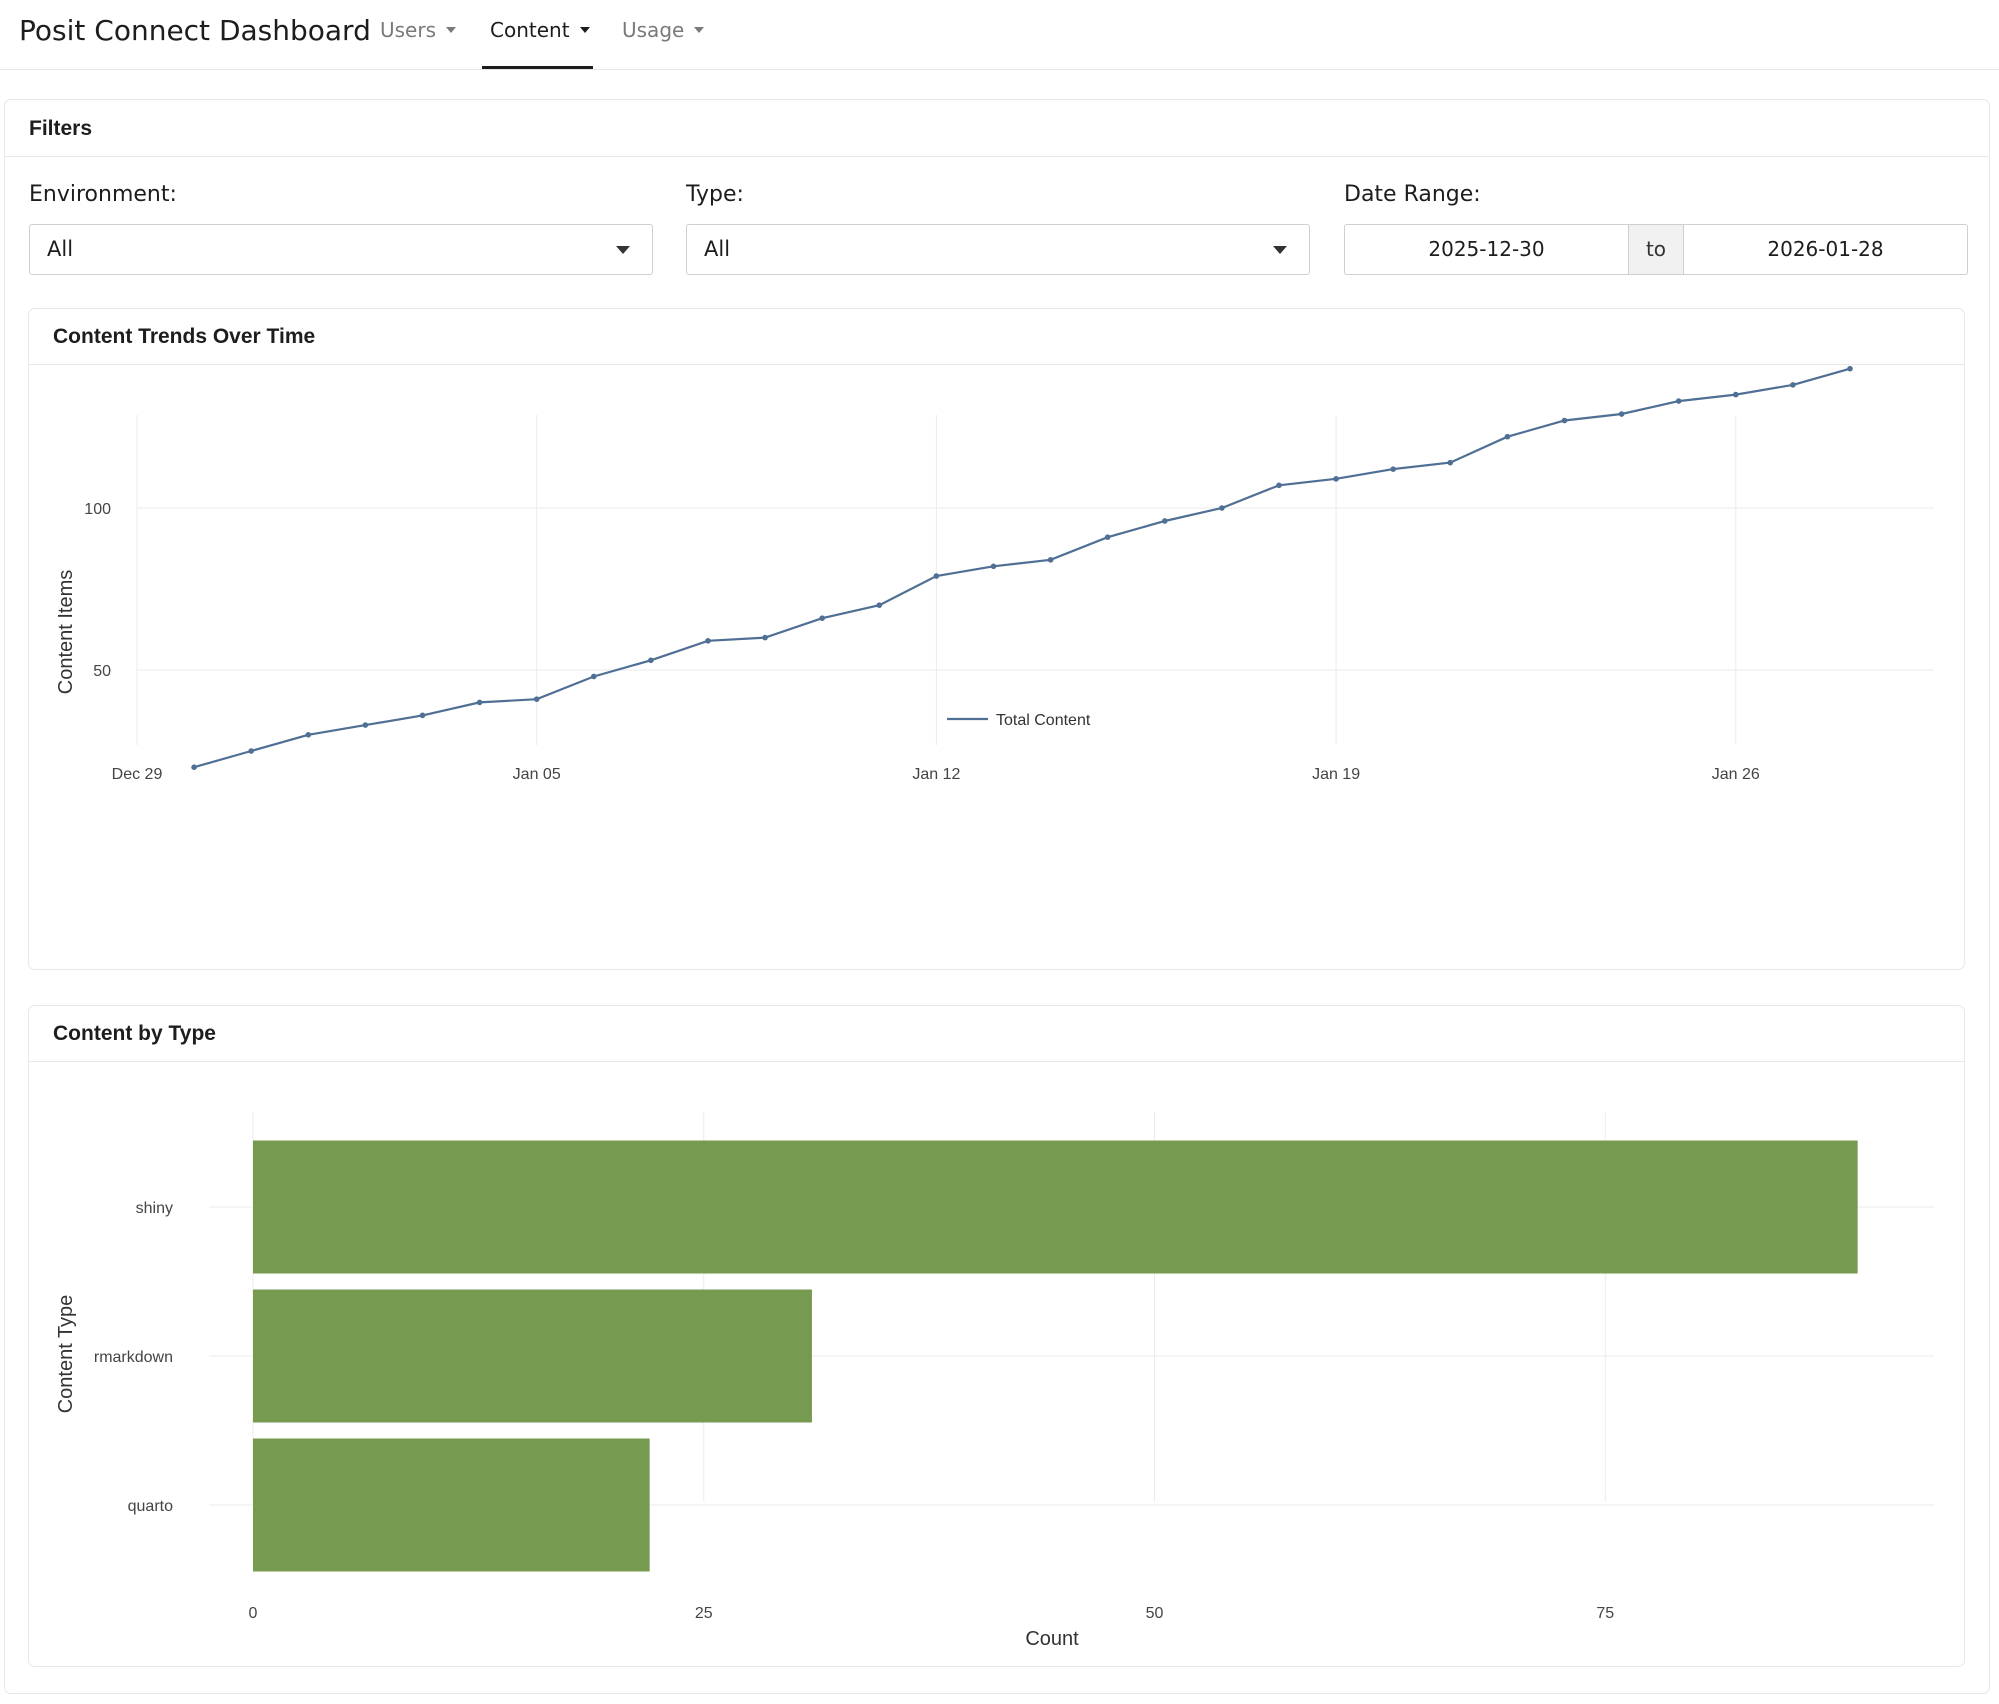 The image size is (1999, 1704). What do you see at coordinates (103, 194) in the screenshot?
I see `environment-label: Environment:` at bounding box center [103, 194].